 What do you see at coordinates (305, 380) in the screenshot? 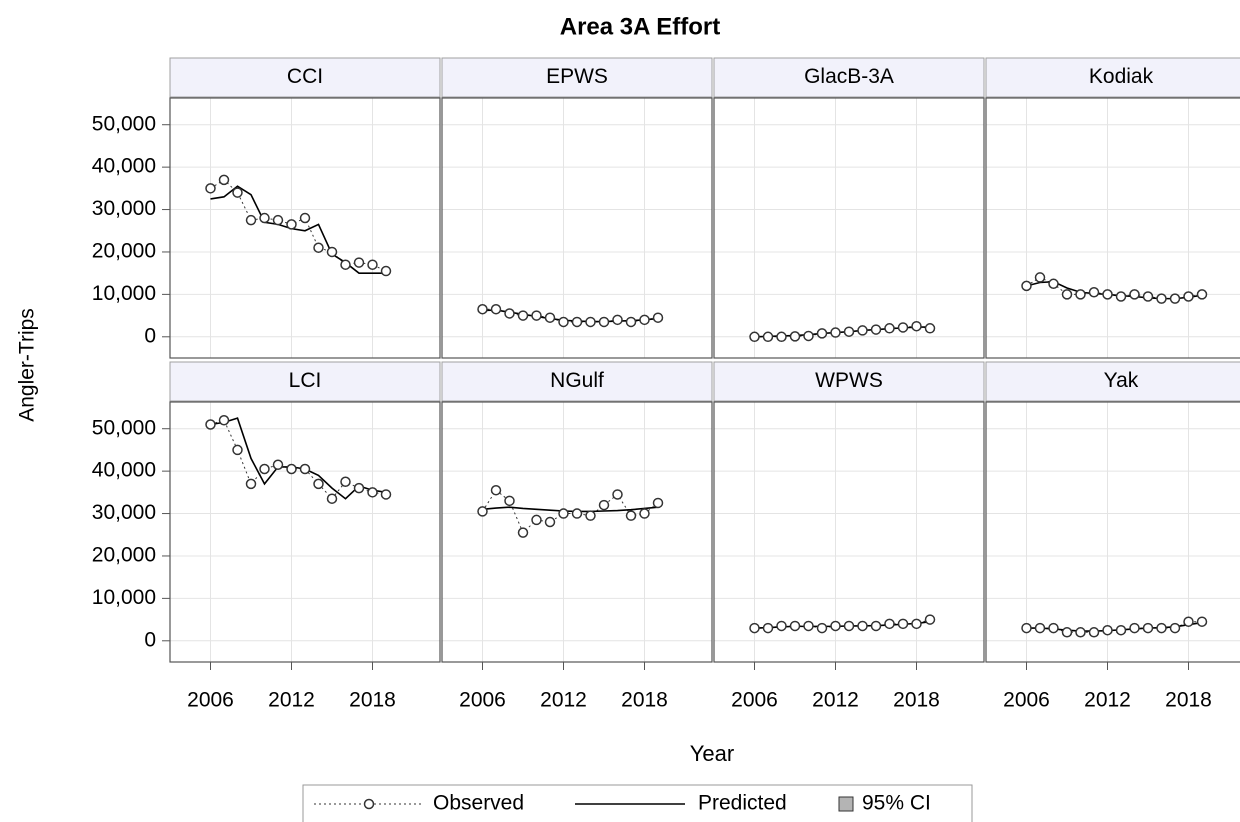
I see `panel-title: LCI` at bounding box center [305, 380].